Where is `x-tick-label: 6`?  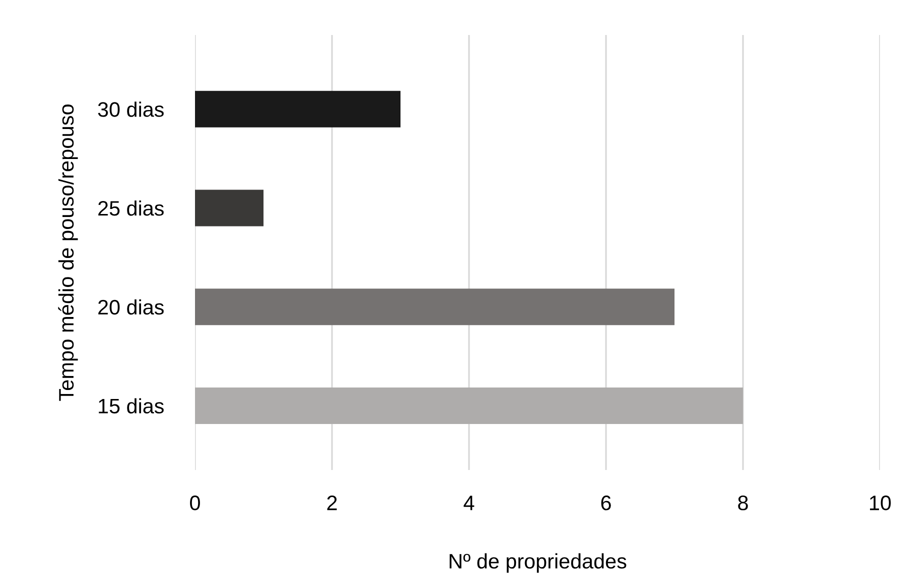
x-tick-label: 6 is located at coordinates (606, 503).